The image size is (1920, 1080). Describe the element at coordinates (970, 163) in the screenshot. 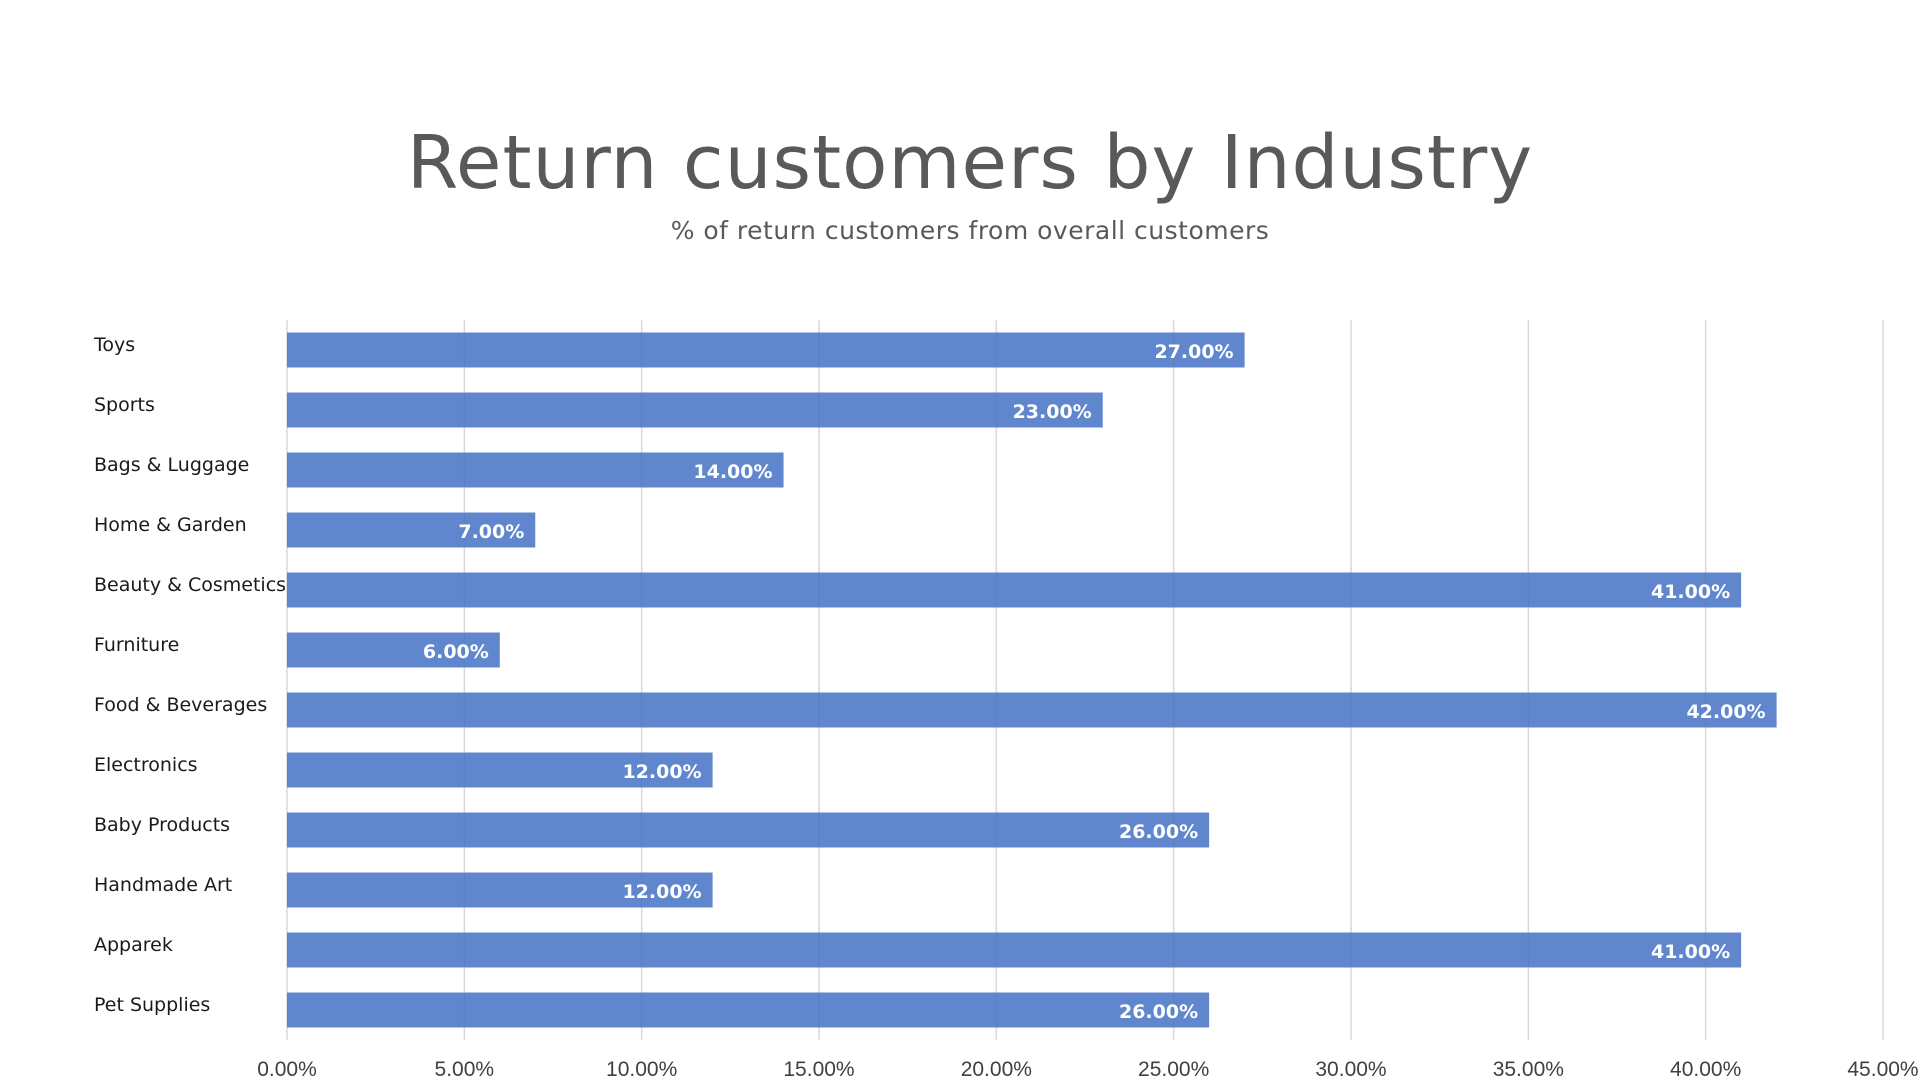

I see `chart-title: Return customers by Industry` at that location.